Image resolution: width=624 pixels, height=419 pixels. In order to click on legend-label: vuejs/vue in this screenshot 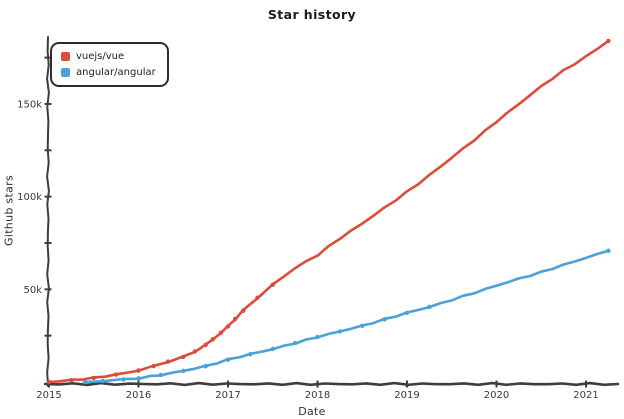, I will do `click(100, 56)`.